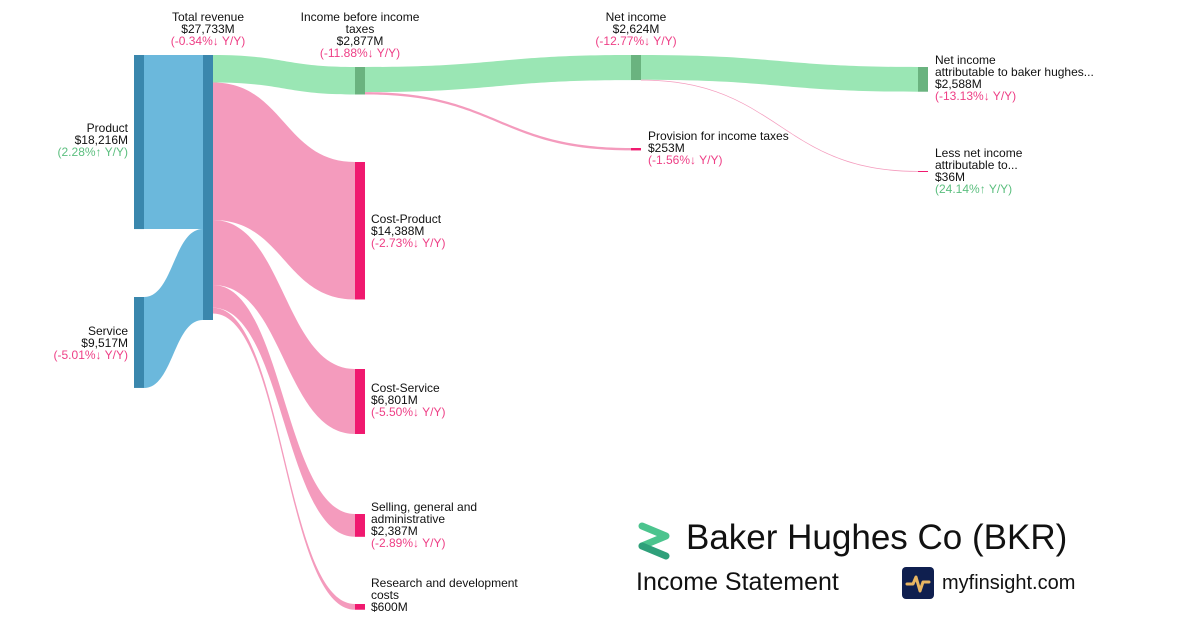 The height and width of the screenshot is (630, 1200). Describe the element at coordinates (424, 513) in the screenshot. I see `node-name: Selling, general and administrative` at that location.